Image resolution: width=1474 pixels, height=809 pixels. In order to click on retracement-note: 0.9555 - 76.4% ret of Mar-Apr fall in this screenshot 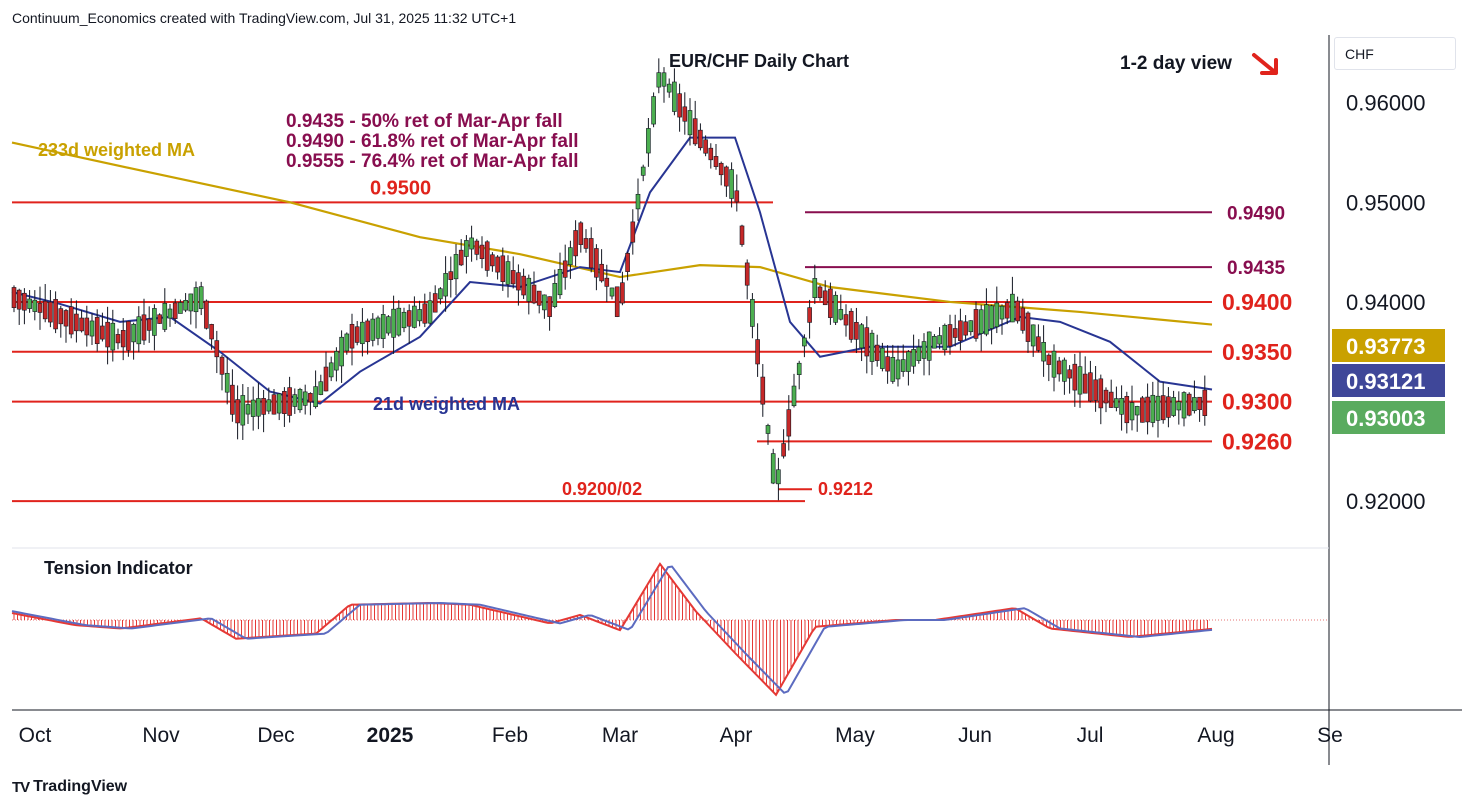, I will do `click(432, 161)`.